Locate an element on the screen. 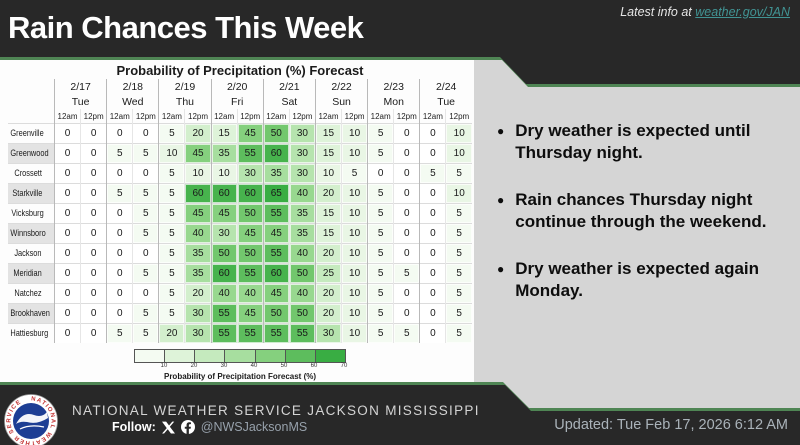 This screenshot has height=445, width=800. legend-tick-label: 50 is located at coordinates (284, 366).